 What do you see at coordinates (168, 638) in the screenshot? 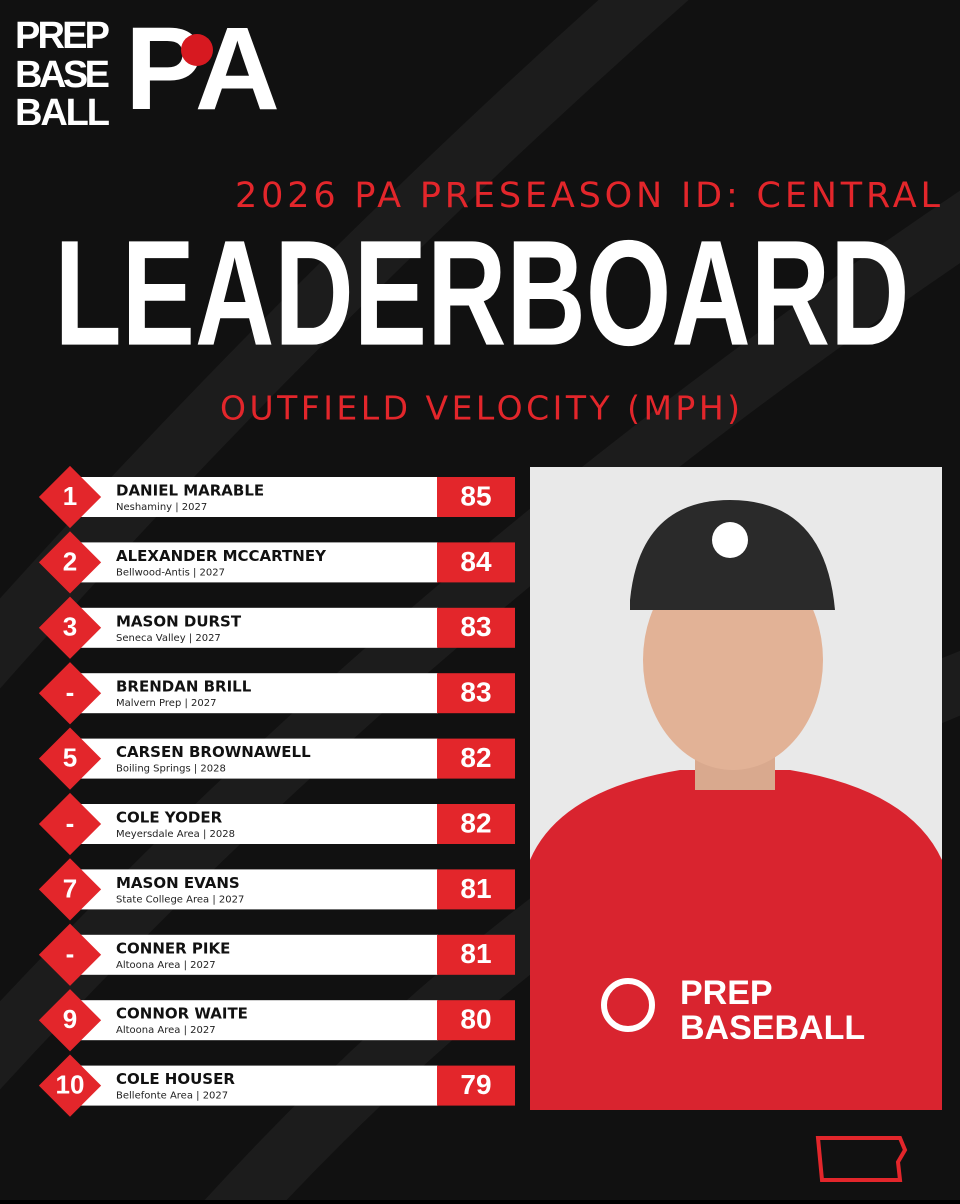
I see `player-detail: Seneca Valley | 2027` at bounding box center [168, 638].